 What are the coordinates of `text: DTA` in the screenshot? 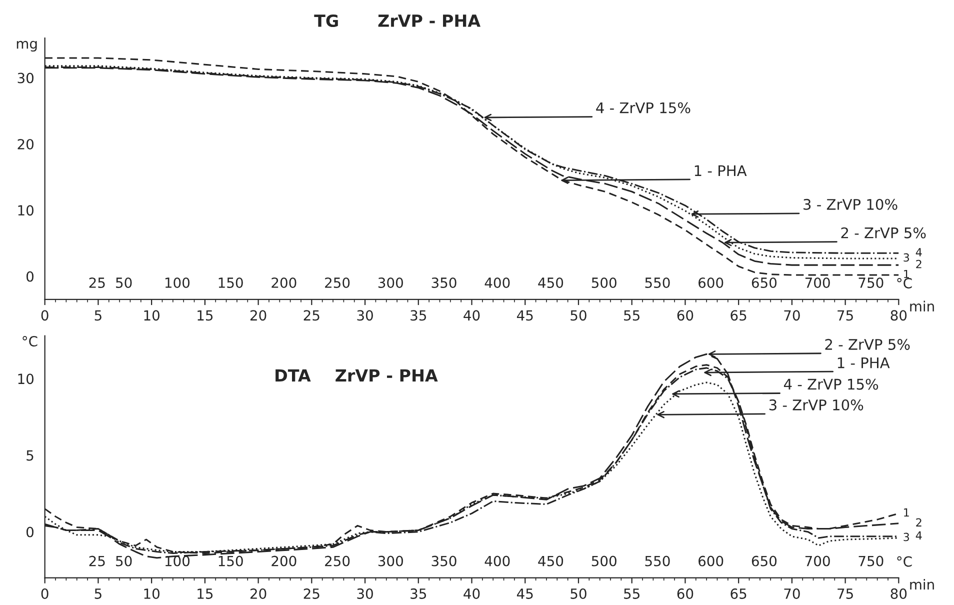 It's located at (293, 375).